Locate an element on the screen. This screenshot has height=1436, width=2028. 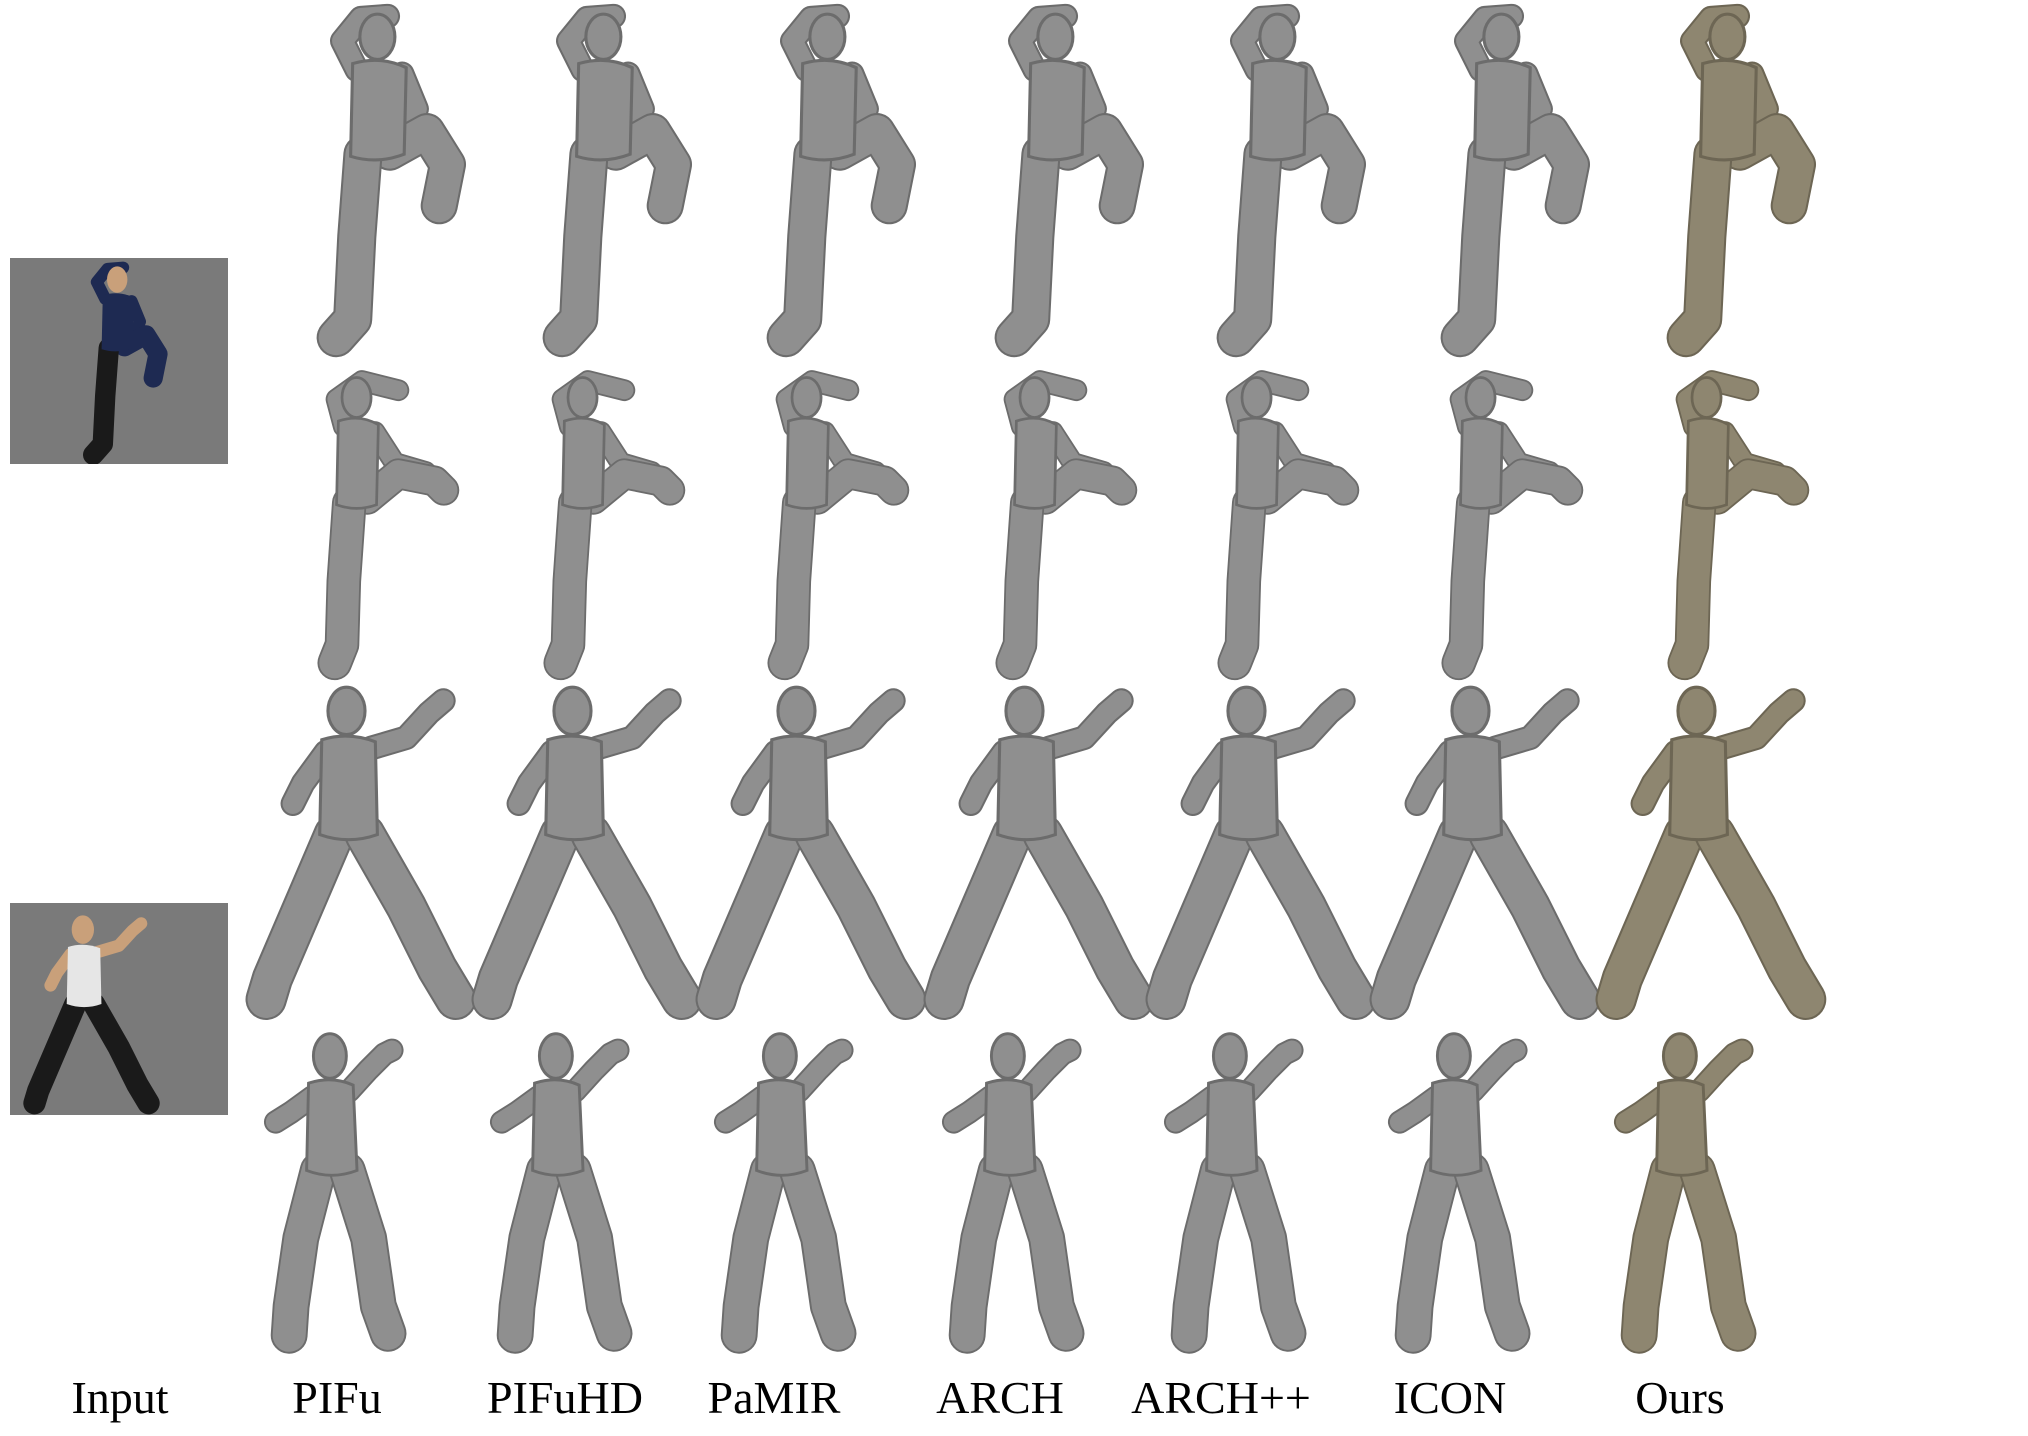
mesh-r3-c5 is located at coordinates (1039, 852).